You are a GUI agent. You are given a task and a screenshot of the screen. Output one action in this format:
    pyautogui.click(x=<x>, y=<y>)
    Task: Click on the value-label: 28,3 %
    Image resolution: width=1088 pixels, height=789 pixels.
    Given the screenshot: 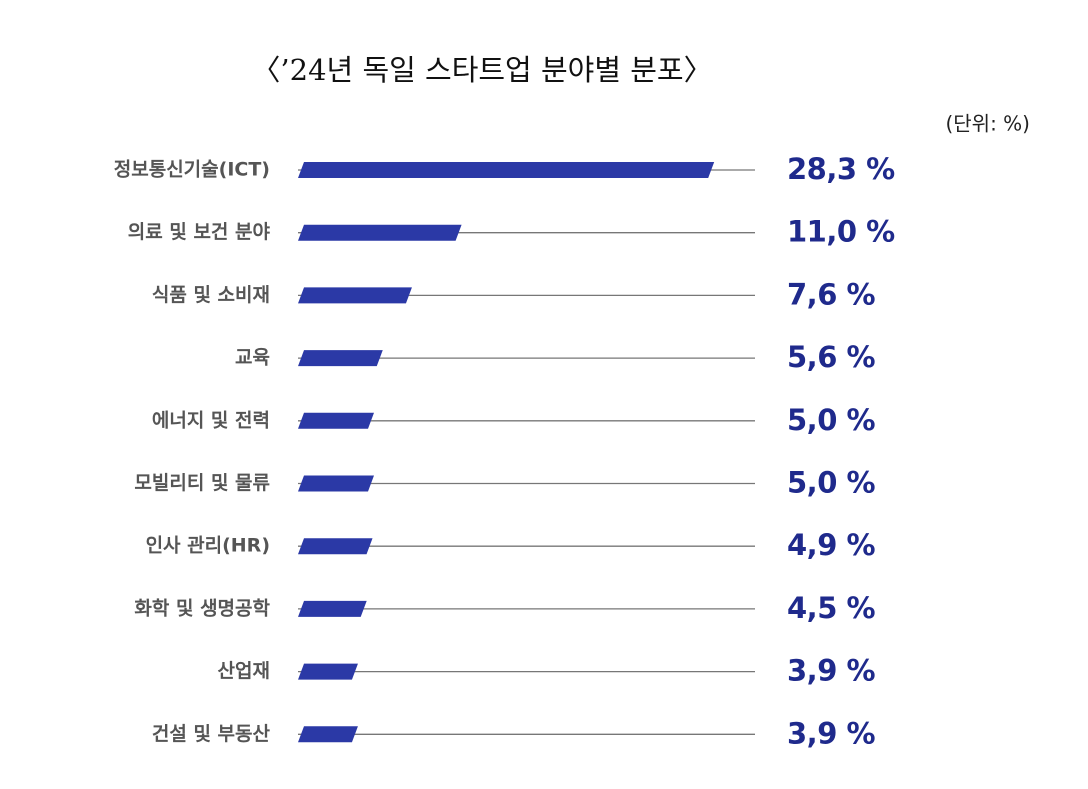 What is the action you would take?
    pyautogui.click(x=841, y=169)
    